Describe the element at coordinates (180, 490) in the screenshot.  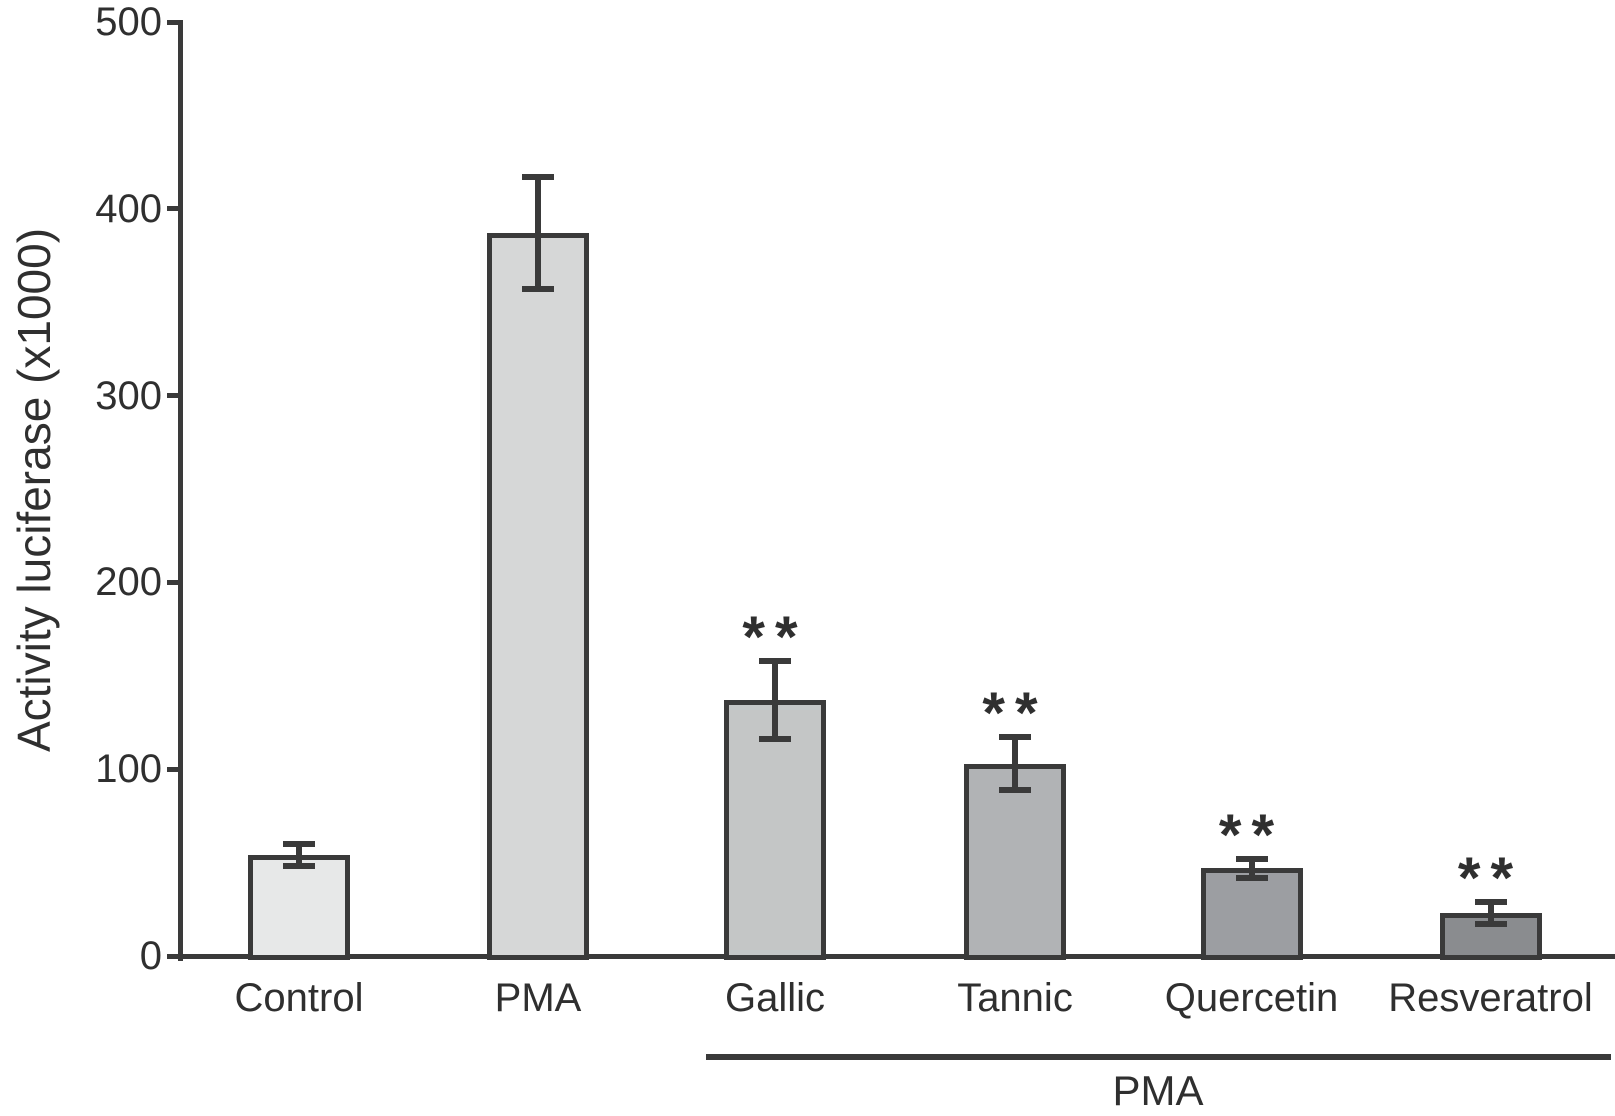
I see `y-axis-line` at that location.